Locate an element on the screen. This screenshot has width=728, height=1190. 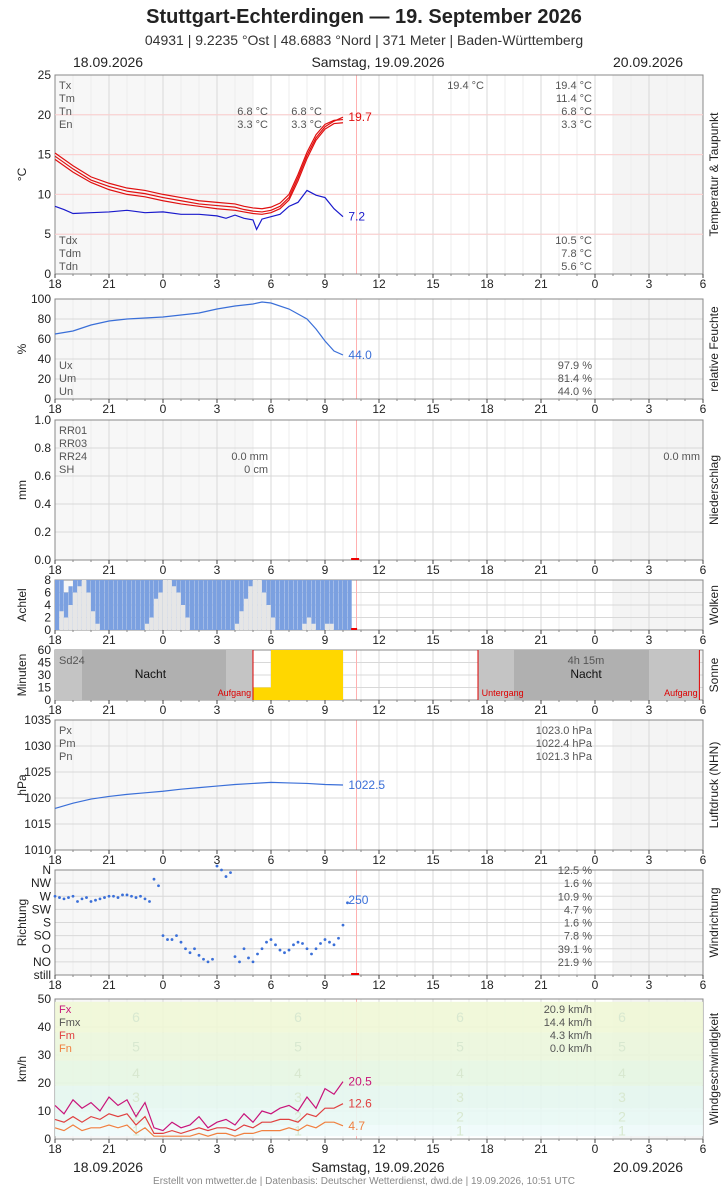
y-tick-label: 80 is located at coordinates (45, 319).